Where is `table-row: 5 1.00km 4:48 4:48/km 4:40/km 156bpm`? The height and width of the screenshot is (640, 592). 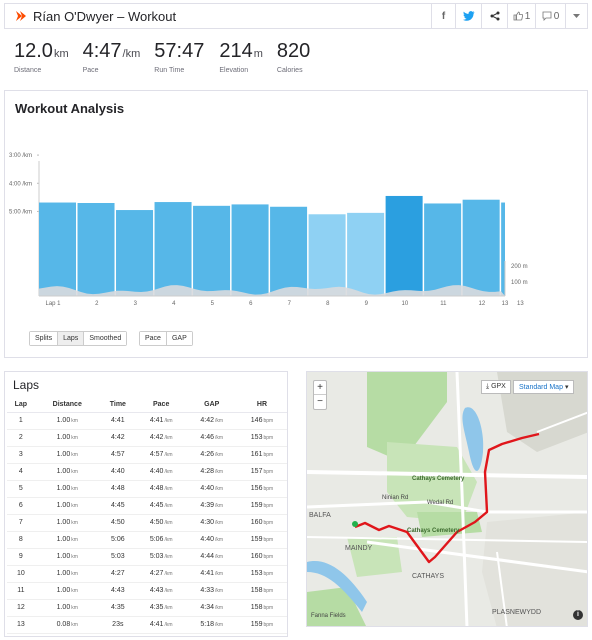 table-row: 5 1.00km 4:48 4:48/km 4:40/km 156bpm is located at coordinates (147, 489).